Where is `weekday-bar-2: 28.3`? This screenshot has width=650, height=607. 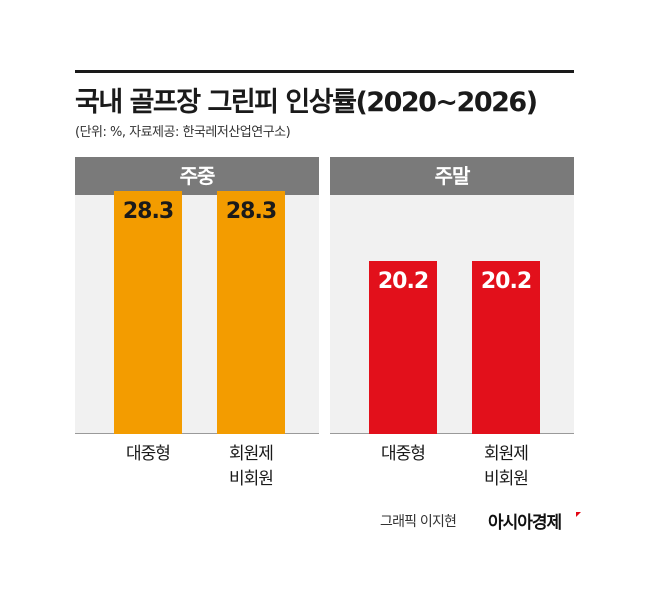 weekday-bar-2: 28.3 is located at coordinates (251, 312).